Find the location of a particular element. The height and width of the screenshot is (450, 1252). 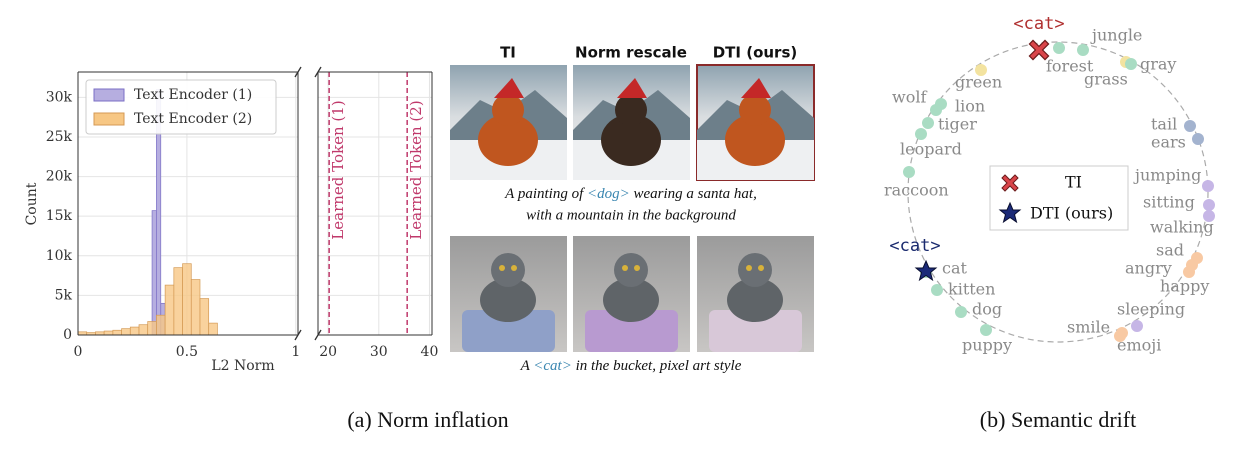

word-label: walking is located at coordinates (1182, 227).